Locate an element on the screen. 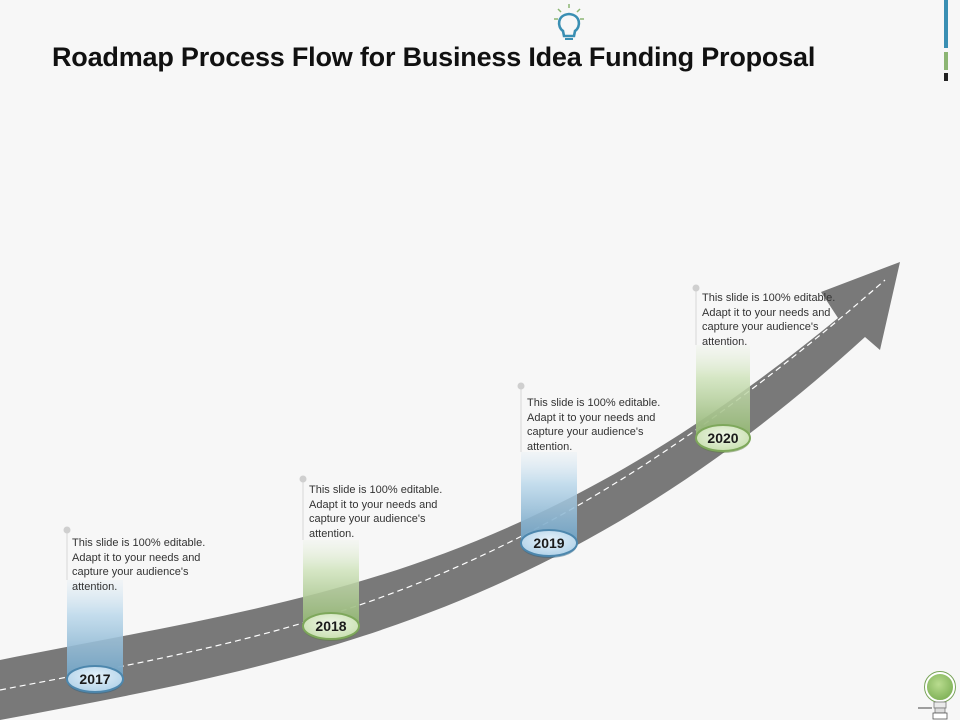  year-label-2020: 2020 is located at coordinates (723, 438).